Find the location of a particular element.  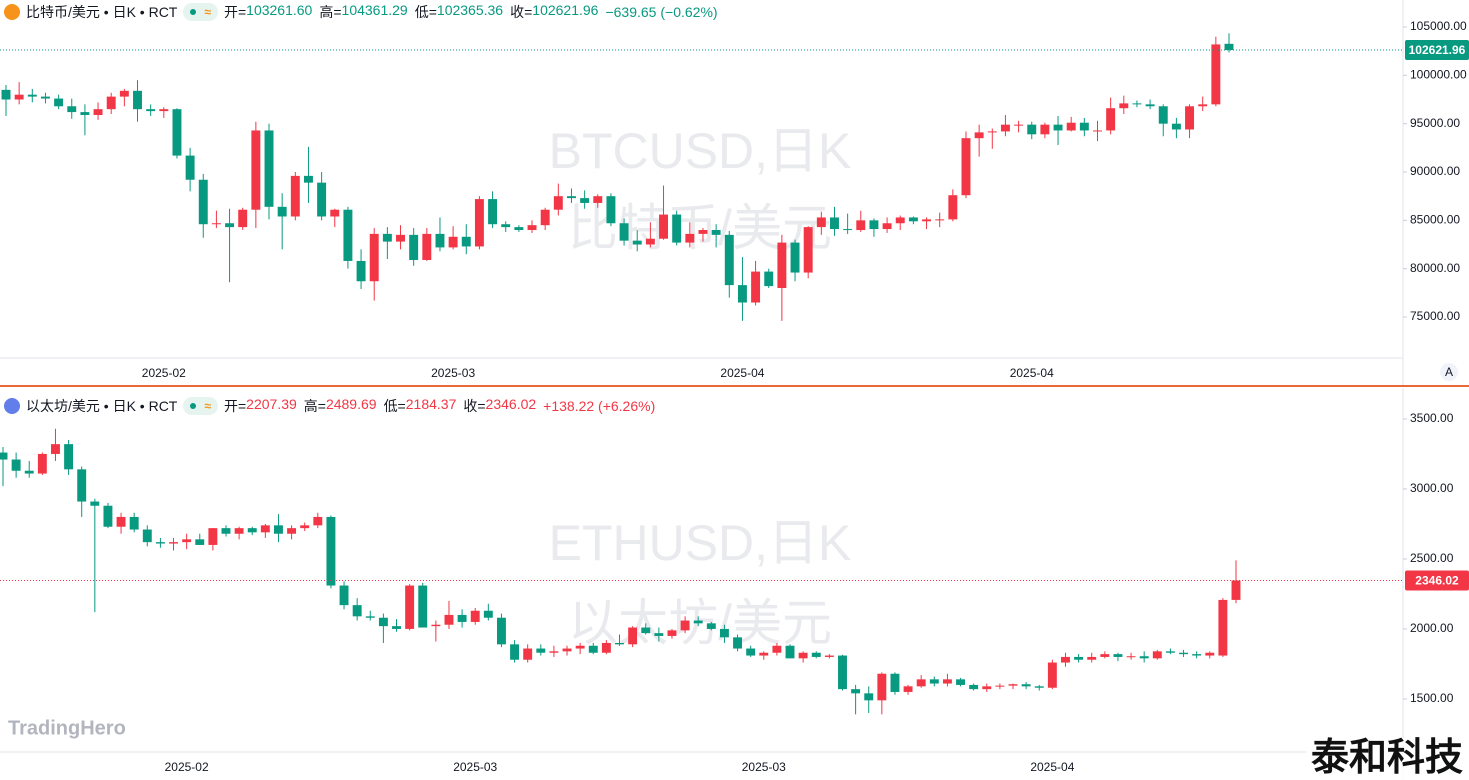

y-tick-label: 3500.00 is located at coordinates (1432, 418).